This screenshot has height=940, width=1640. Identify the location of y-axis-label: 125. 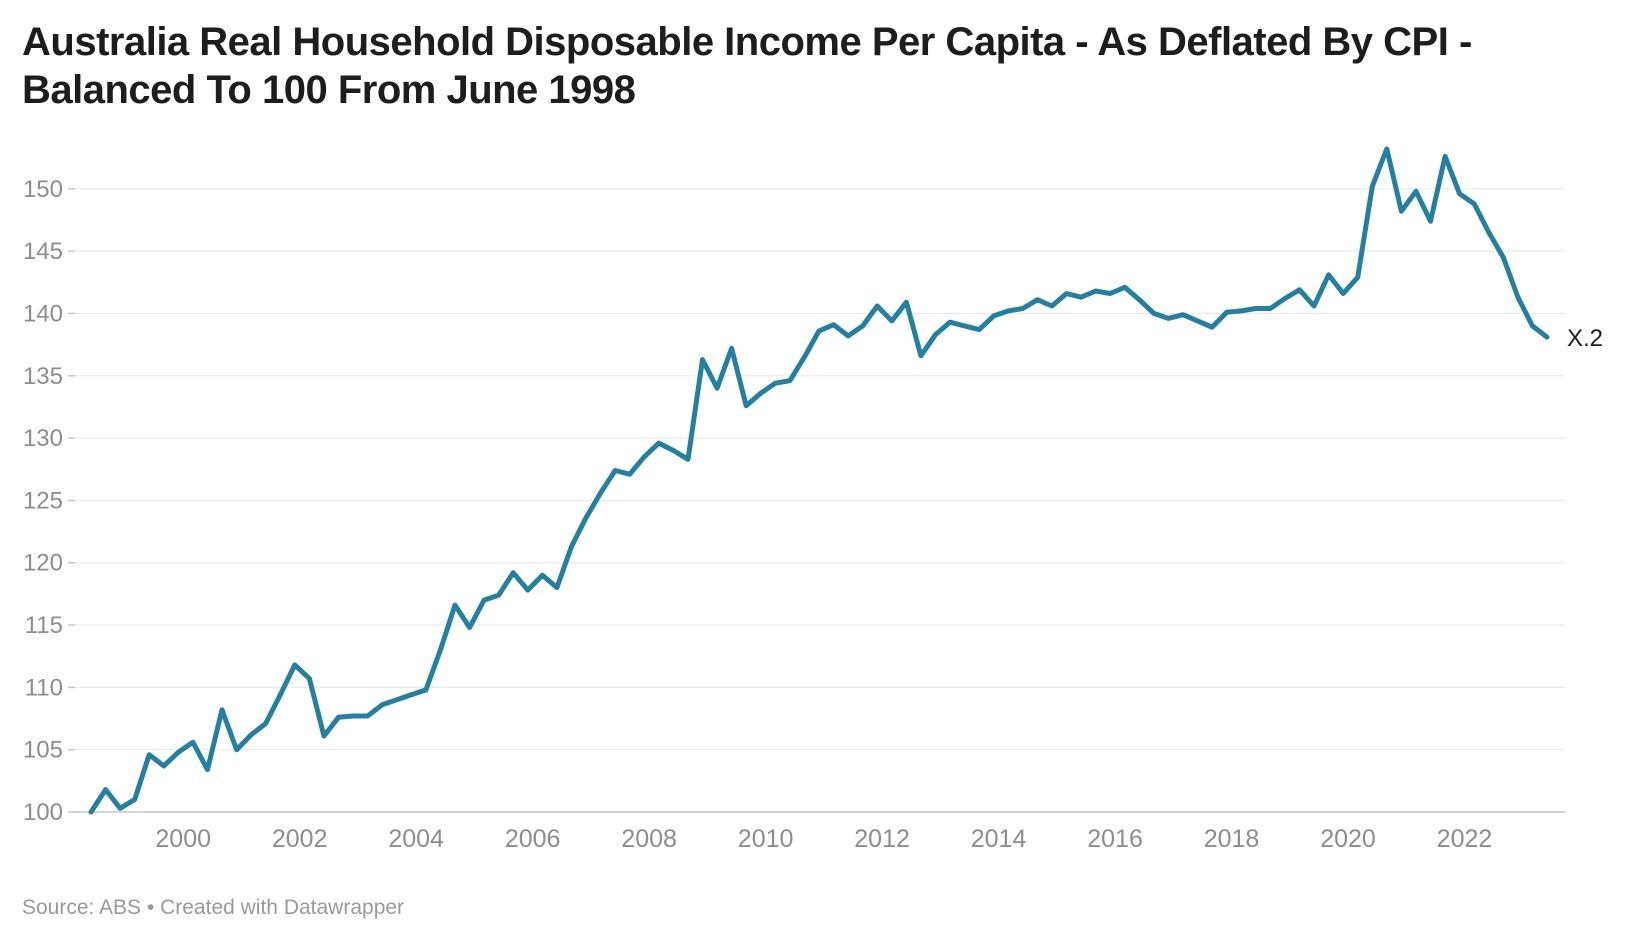
(43, 500).